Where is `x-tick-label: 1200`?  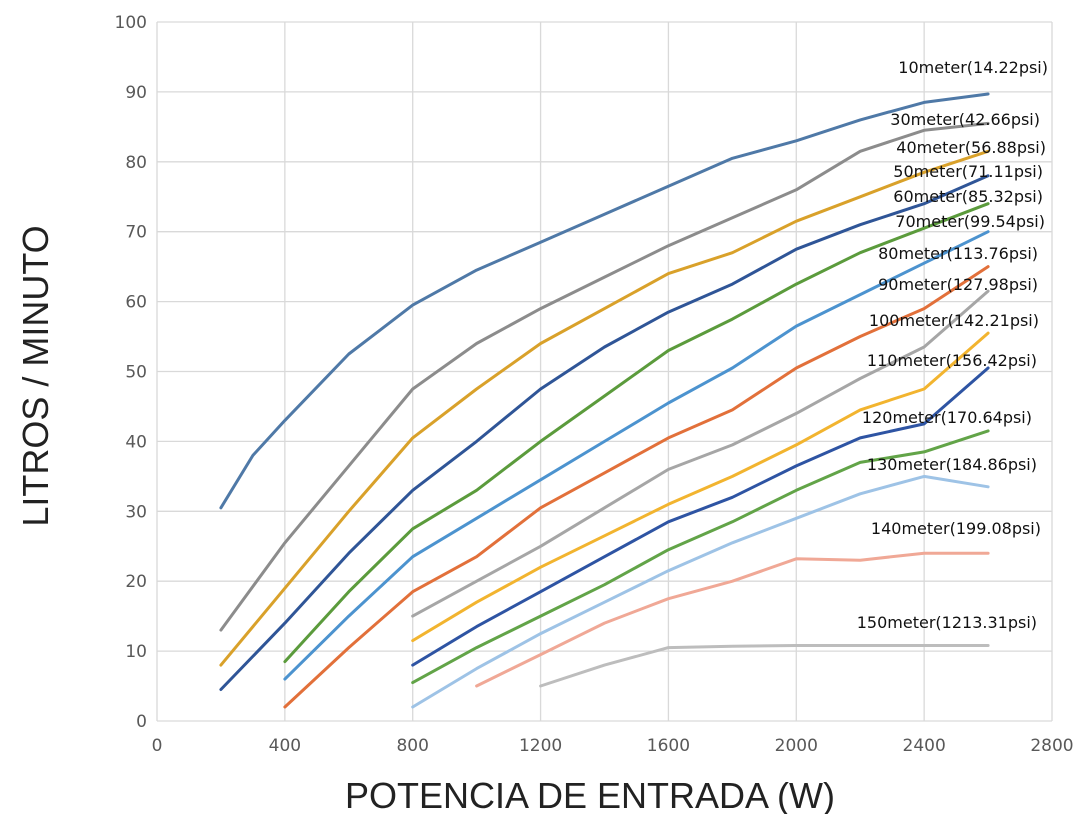 x-tick-label: 1200 is located at coordinates (540, 746).